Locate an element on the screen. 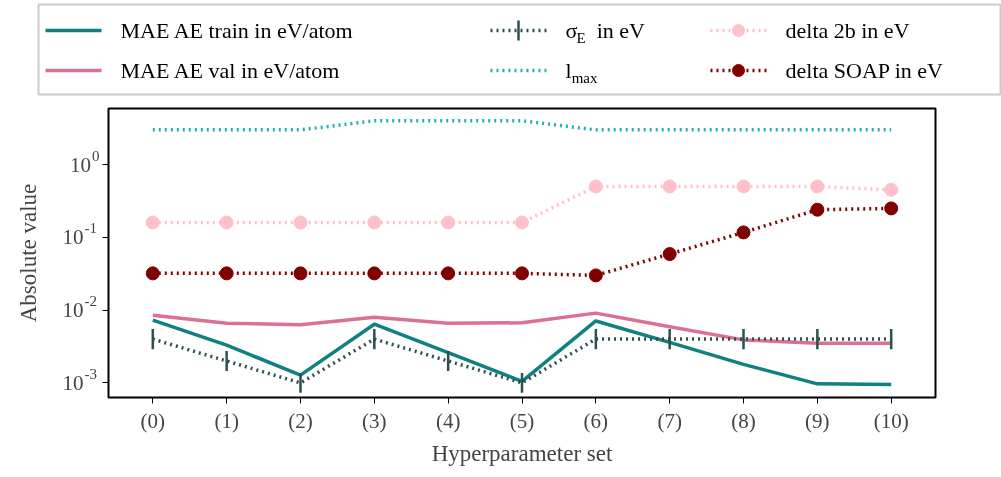 This screenshot has height=477, width=1001. legend-label: MAE AE val in eV/atom is located at coordinates (230, 70).